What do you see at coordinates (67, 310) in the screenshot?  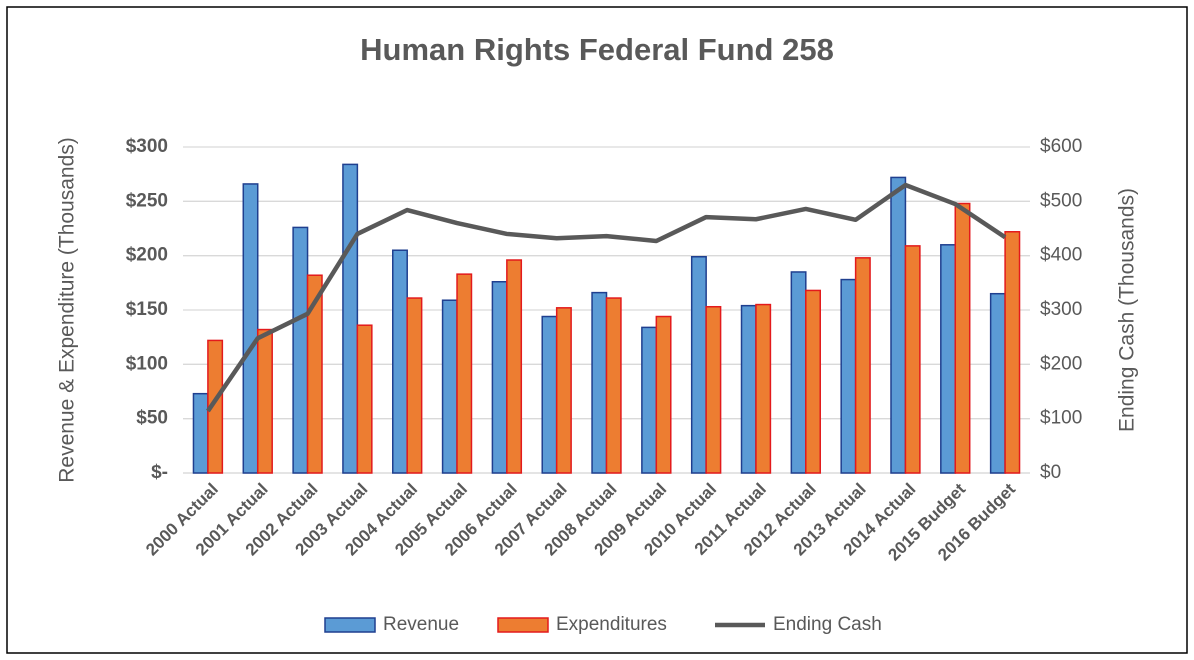 I see `y-axis-title: Revenue & Expenditure (Thousands)` at bounding box center [67, 310].